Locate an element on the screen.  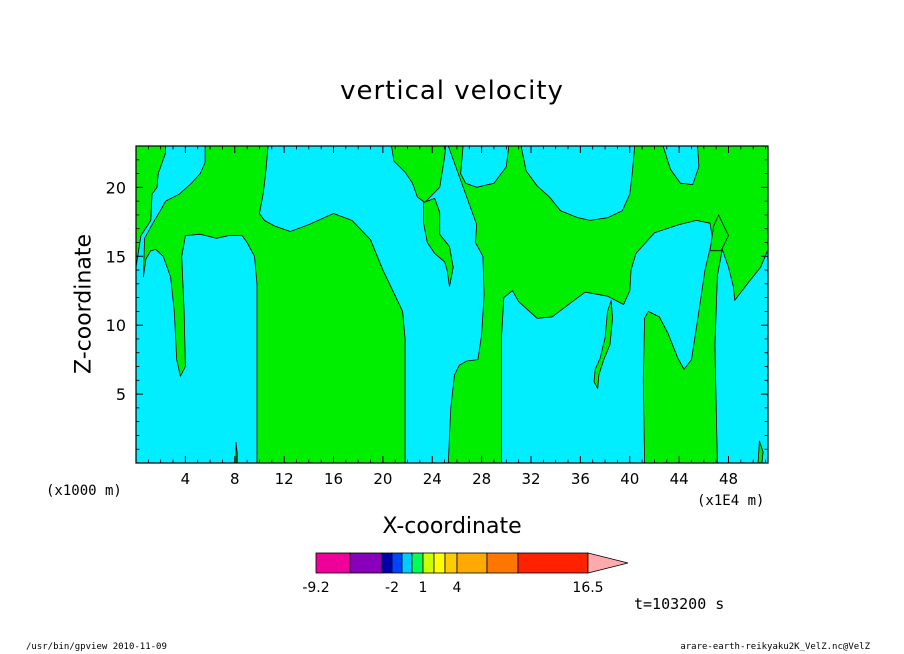
y-tick-label: 20 is located at coordinates (116, 187).